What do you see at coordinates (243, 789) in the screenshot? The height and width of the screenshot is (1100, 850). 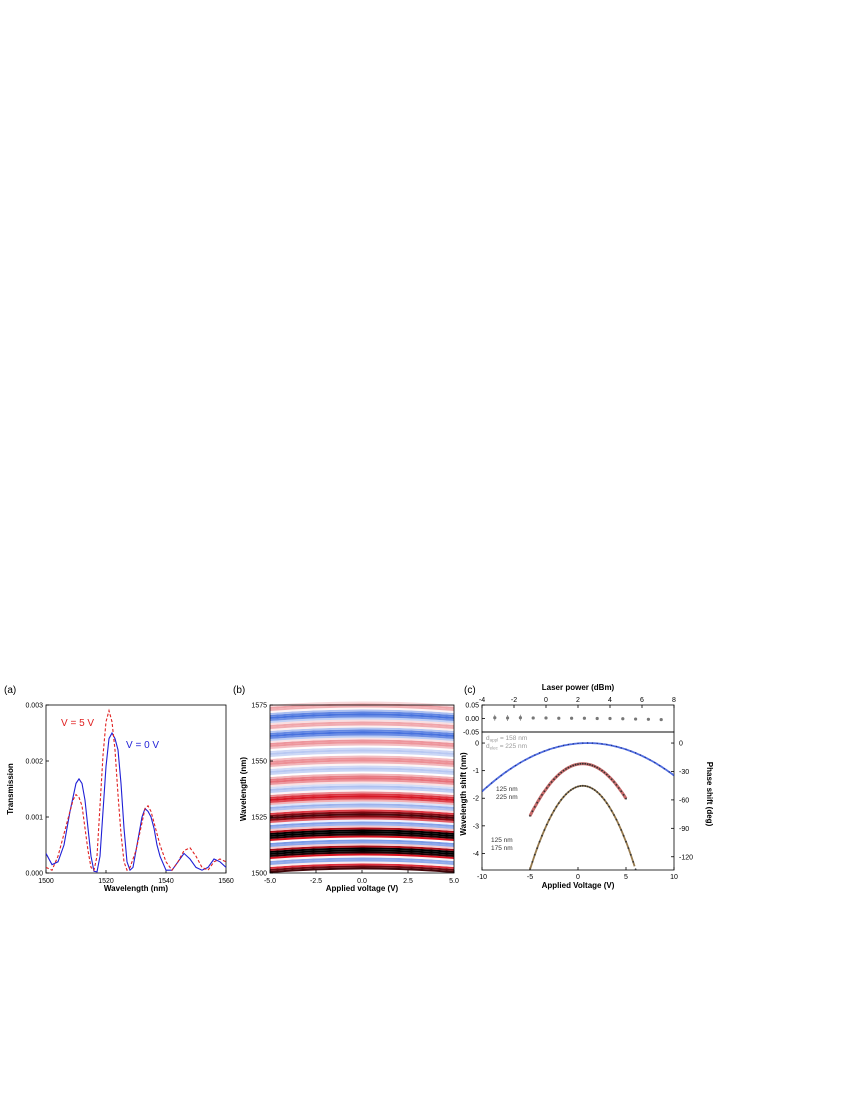 I see `y-axis-label-b: Wavelength (nm)` at bounding box center [243, 789].